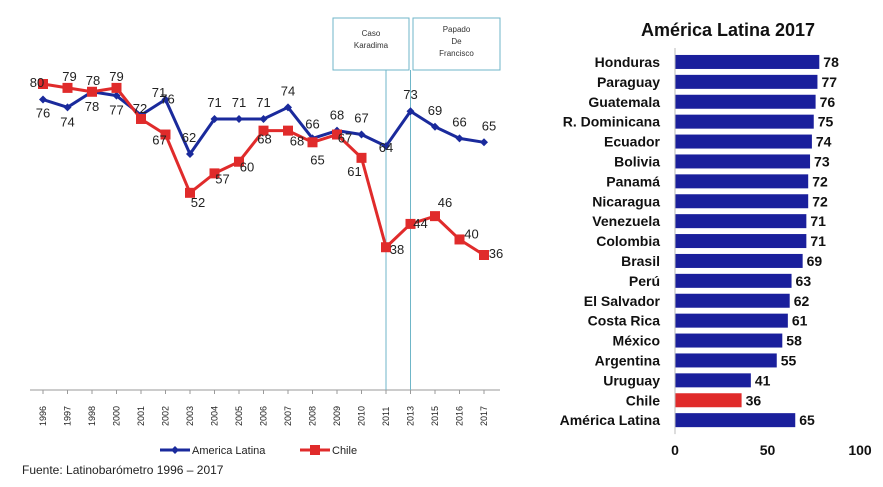 The image size is (883, 487). Describe the element at coordinates (140, 108) in the screenshot. I see `data-label: 72` at that location.